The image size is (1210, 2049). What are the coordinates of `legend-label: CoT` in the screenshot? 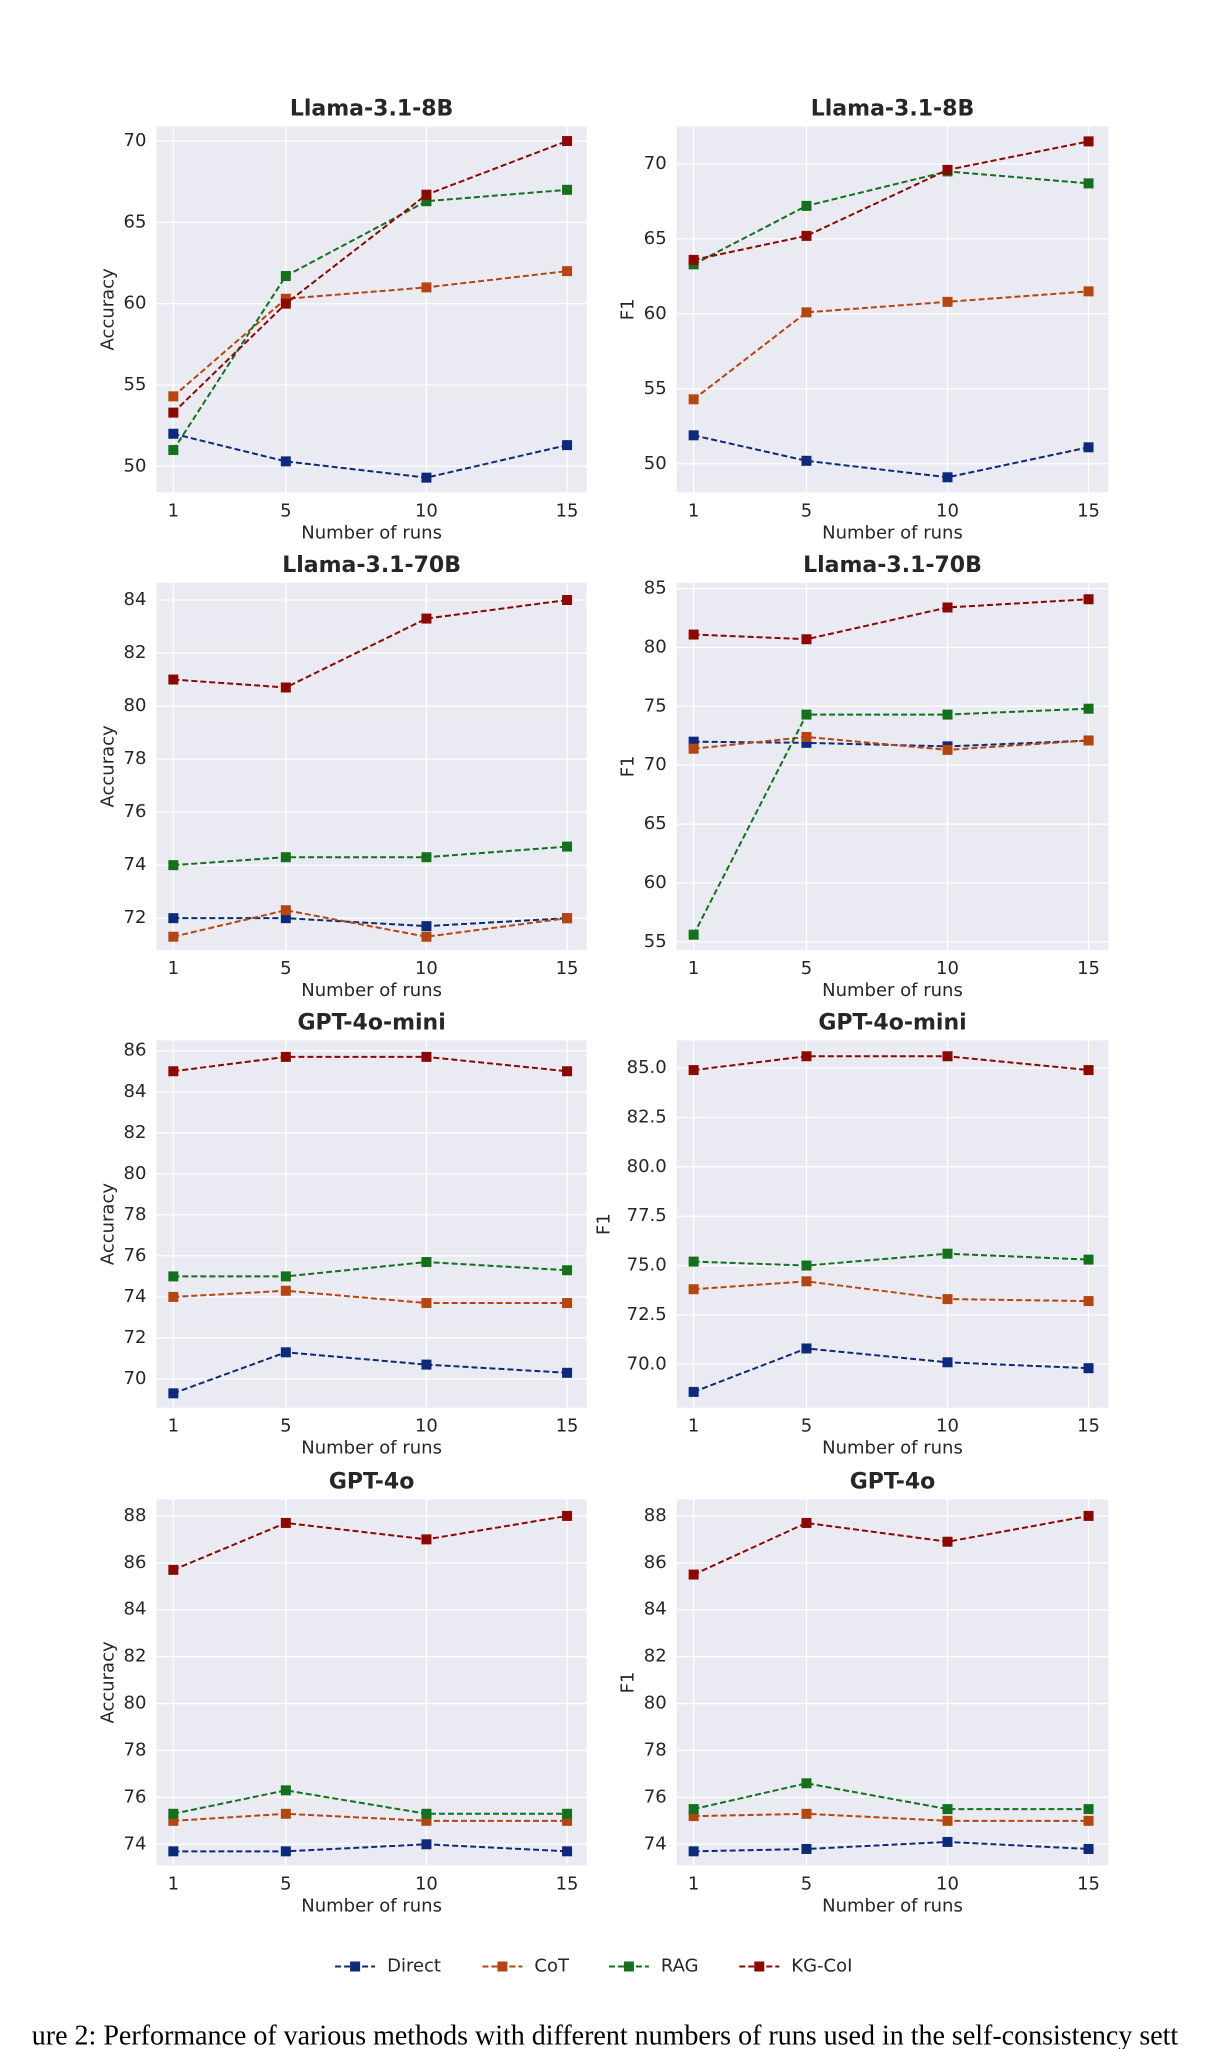 It's located at (552, 1966).